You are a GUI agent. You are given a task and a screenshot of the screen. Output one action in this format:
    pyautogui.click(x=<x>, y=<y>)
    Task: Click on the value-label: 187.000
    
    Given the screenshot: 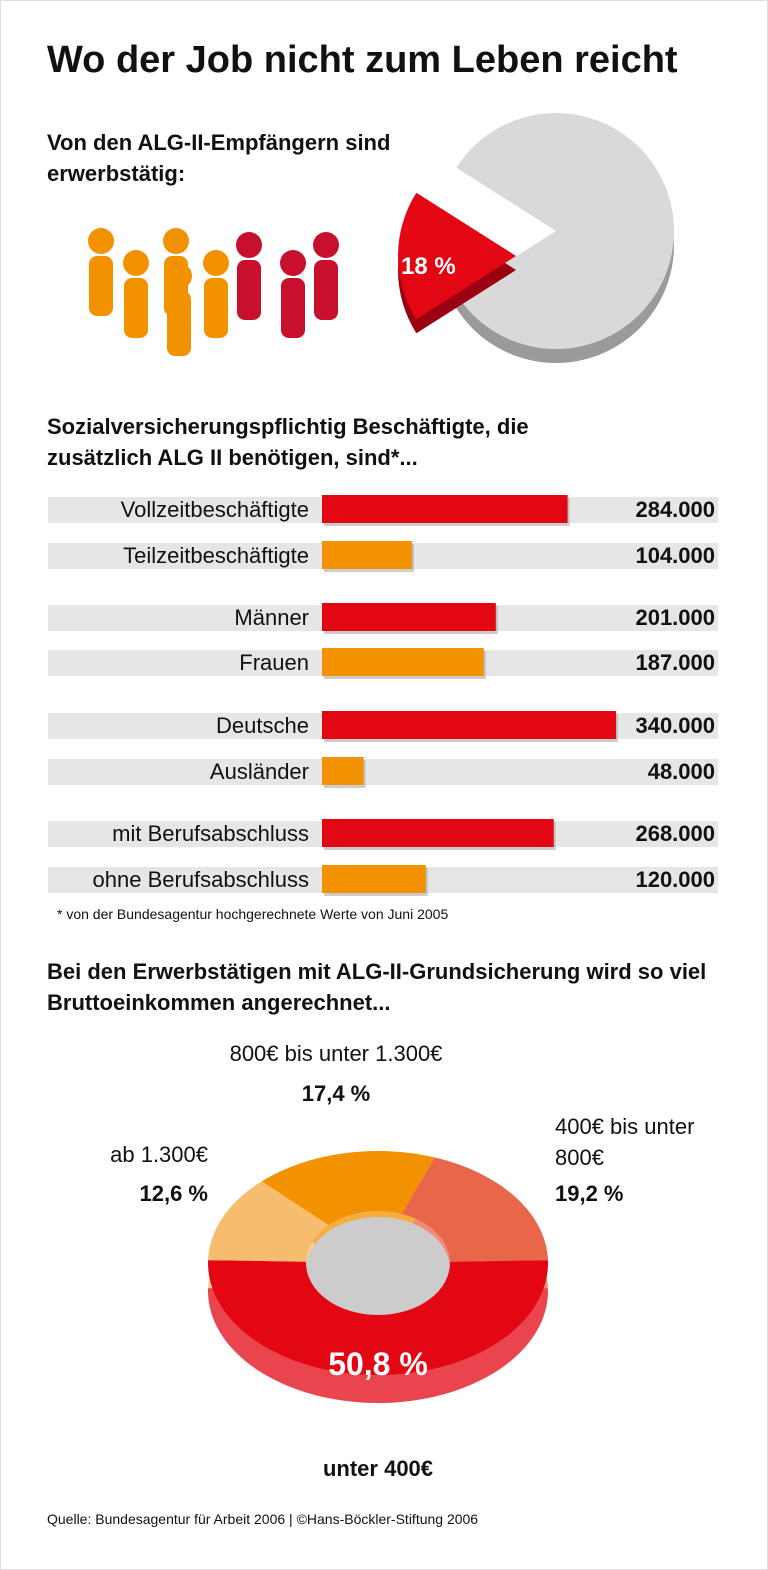 What is the action you would take?
    pyautogui.click(x=675, y=662)
    